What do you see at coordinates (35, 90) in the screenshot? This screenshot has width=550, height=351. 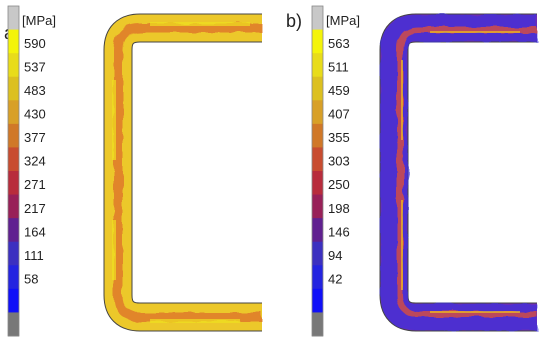 I see `scale-tick-label: 483` at bounding box center [35, 90].